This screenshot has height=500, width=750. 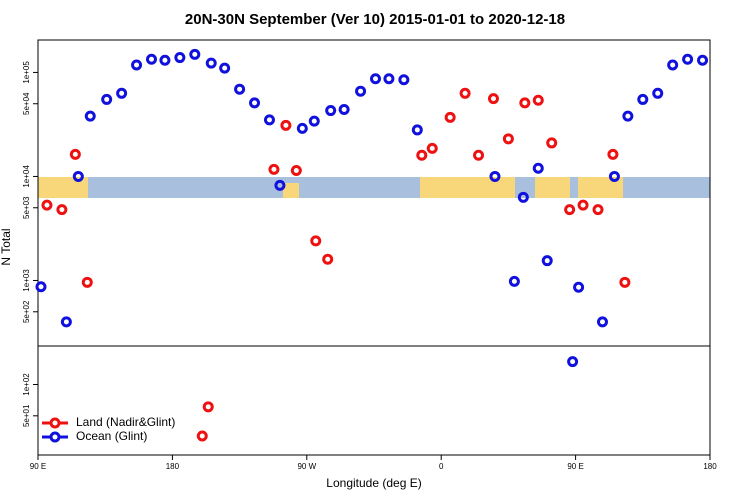 What do you see at coordinates (111, 436) in the screenshot?
I see `legend-label: Ocean (Glint)` at bounding box center [111, 436].